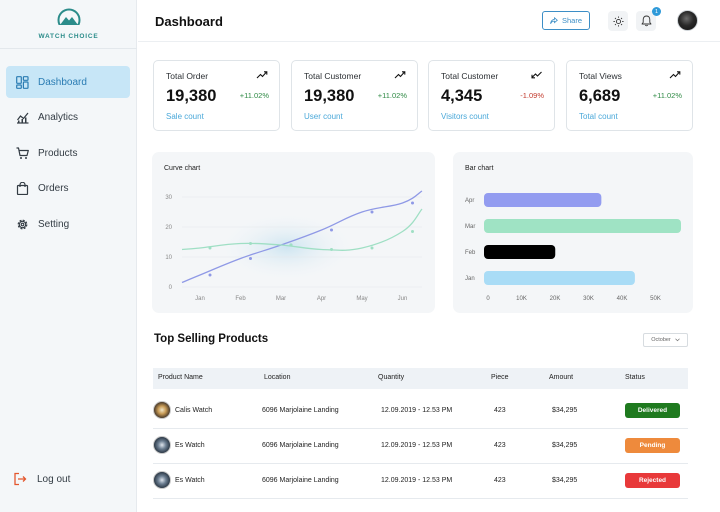  What do you see at coordinates (68, 224) in the screenshot?
I see `sidebar-item-setting: Setting` at bounding box center [68, 224].